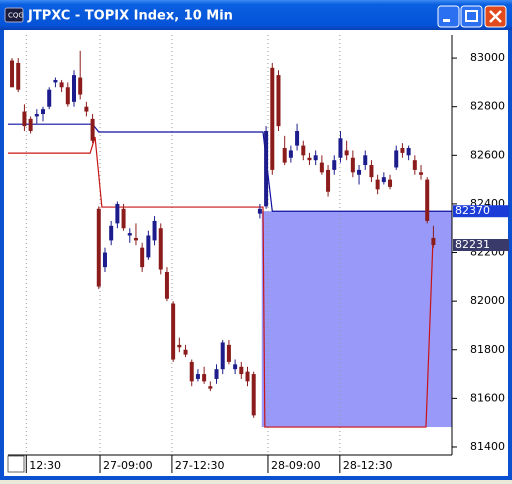 The width and height of the screenshot is (512, 484). I want to click on app-icon, so click(14, 15).